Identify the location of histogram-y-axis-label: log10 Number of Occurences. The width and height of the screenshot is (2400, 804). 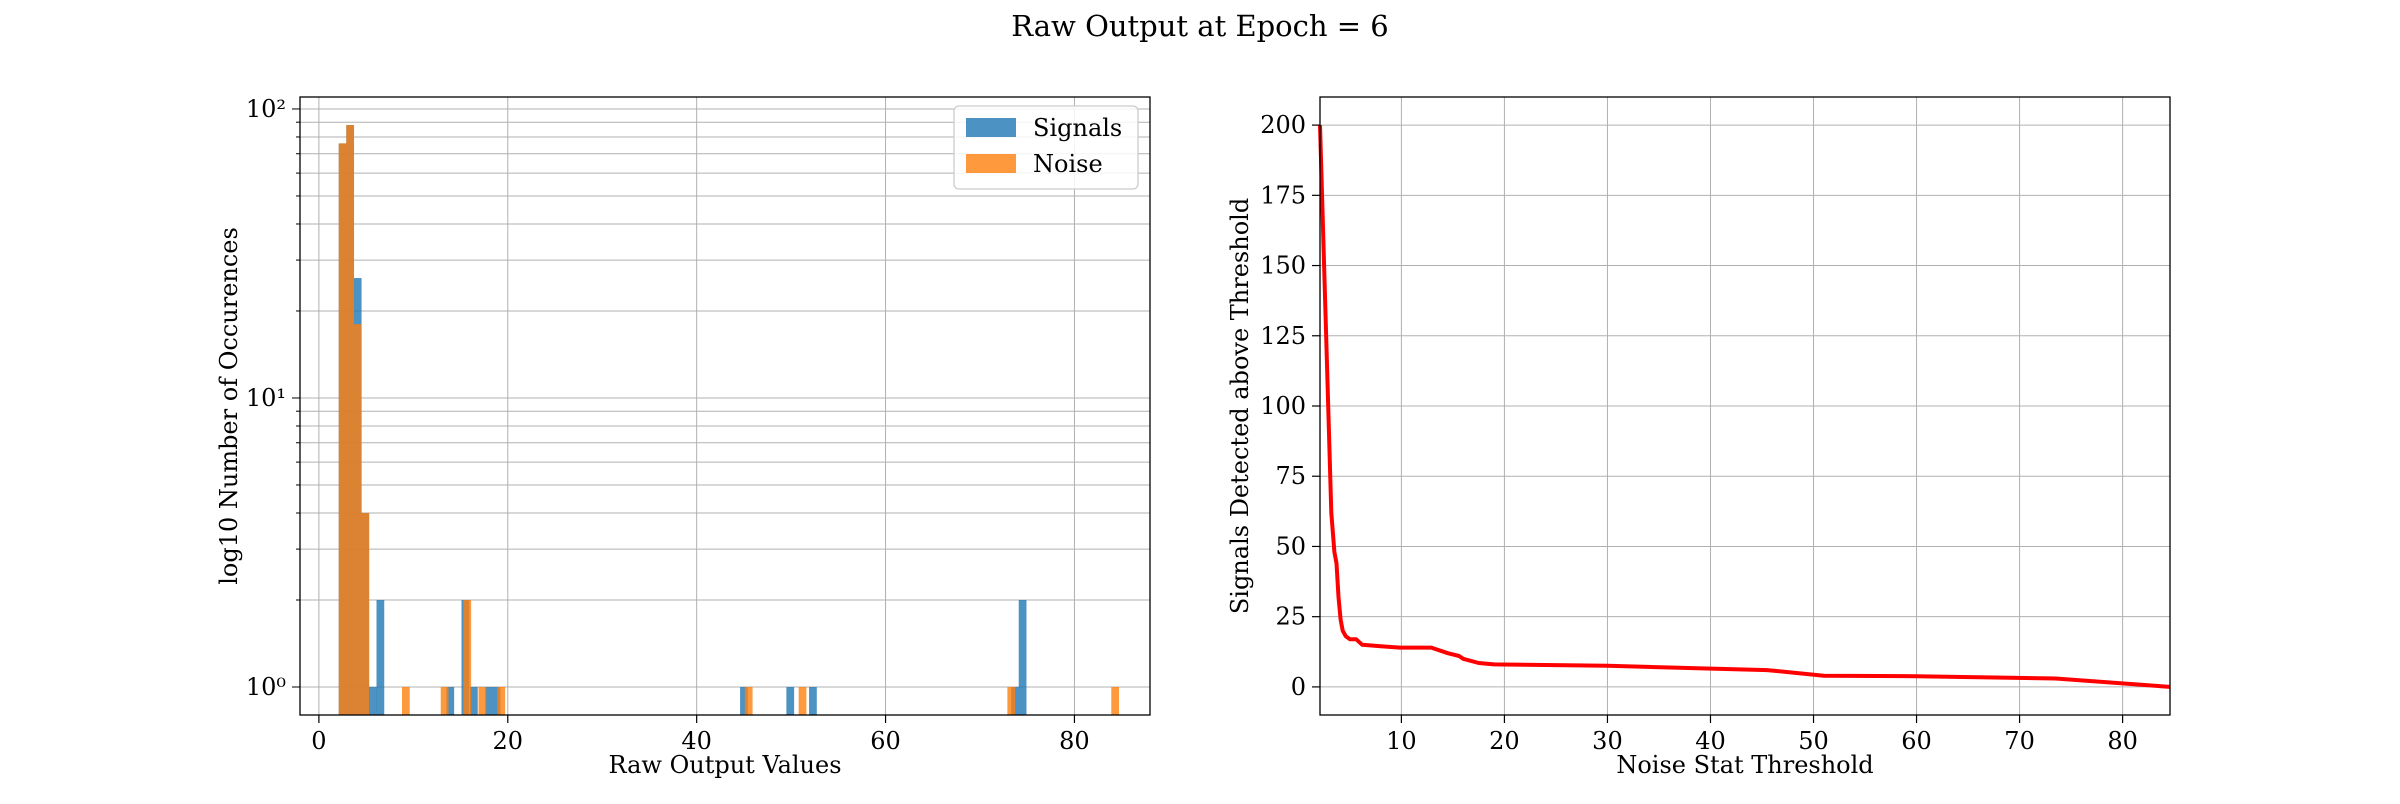
(229, 406).